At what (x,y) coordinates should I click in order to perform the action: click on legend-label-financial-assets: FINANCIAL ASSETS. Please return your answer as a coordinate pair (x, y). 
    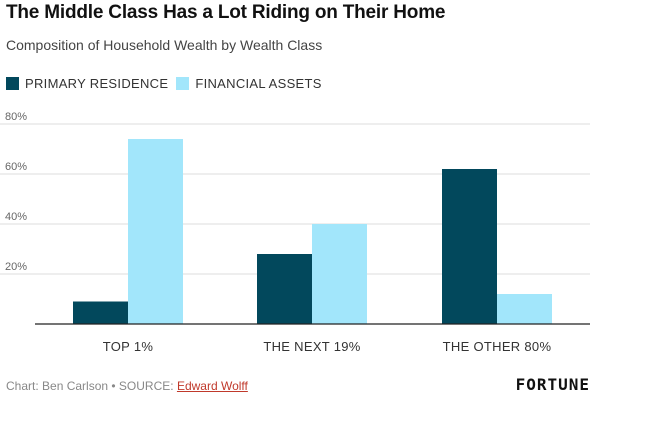
    Looking at the image, I should click on (258, 83).